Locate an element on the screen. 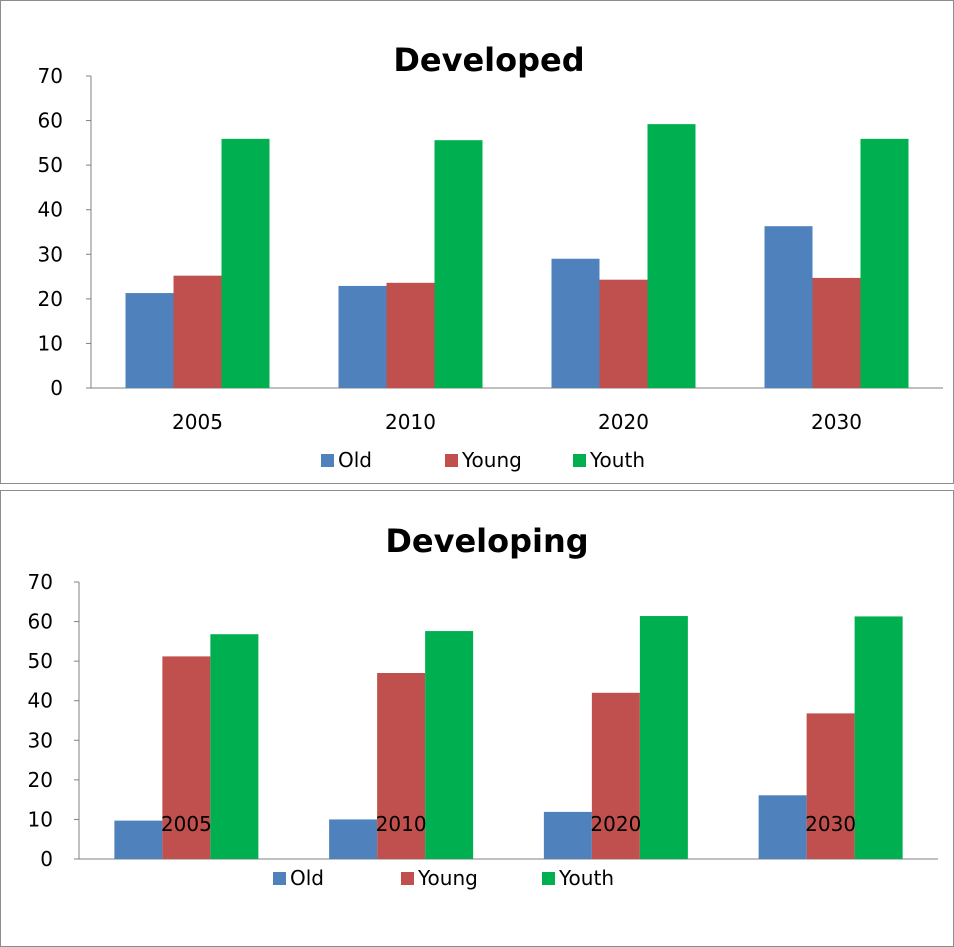  chart-title: Developing is located at coordinates (486, 541).